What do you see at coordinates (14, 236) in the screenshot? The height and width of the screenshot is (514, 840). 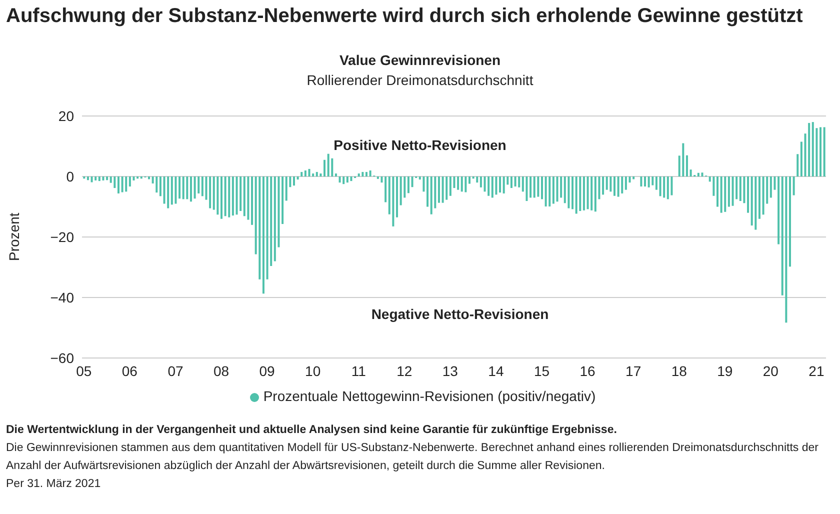 I see `y-axis-title: Prozent` at bounding box center [14, 236].